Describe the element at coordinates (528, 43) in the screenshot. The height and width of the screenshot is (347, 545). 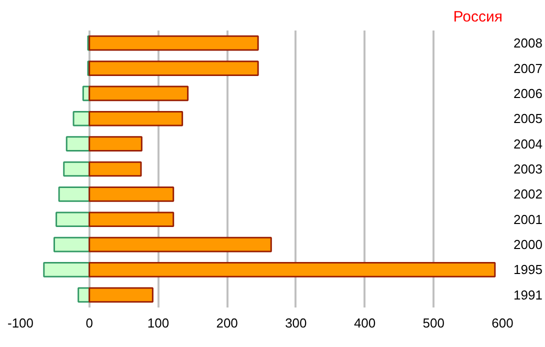
I see `y-tick-label: 2008` at that location.